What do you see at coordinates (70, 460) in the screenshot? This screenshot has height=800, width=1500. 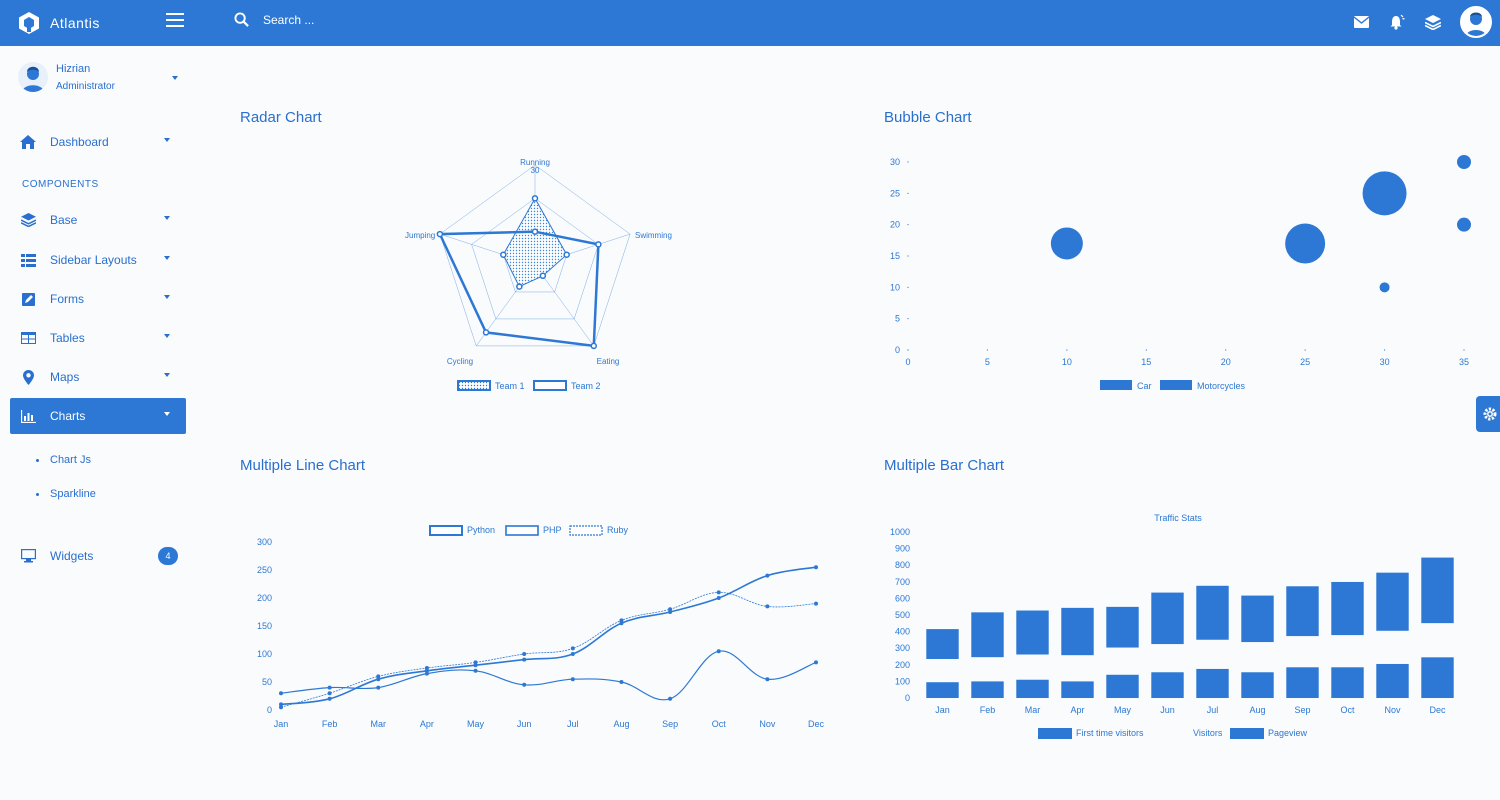 I see `sidebar-subitem-label: Chart Js` at bounding box center [70, 460].